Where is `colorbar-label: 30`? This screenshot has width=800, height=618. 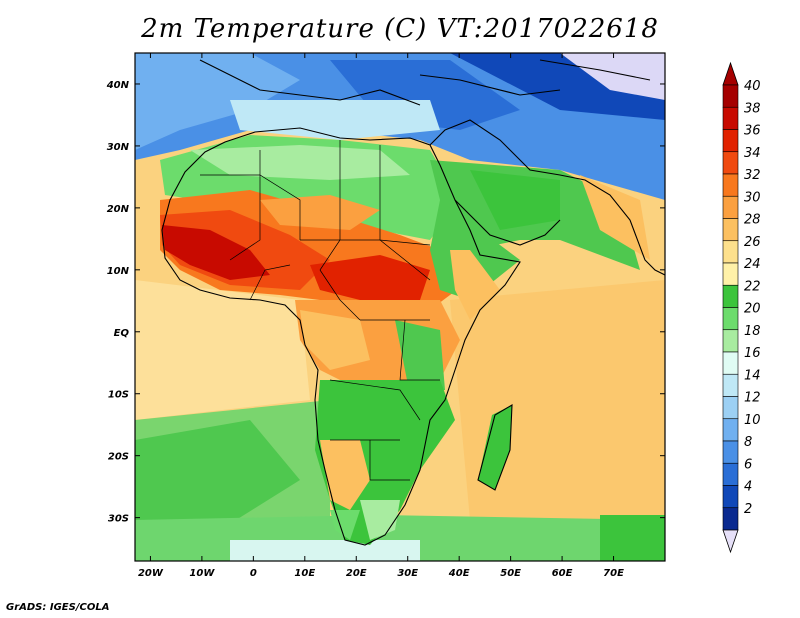 colorbar-label: 30 is located at coordinates (752, 197).